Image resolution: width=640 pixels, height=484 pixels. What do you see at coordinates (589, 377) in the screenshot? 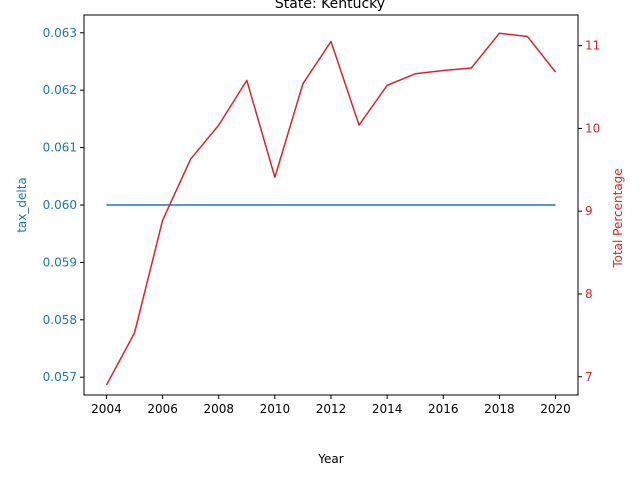
I see `y-right-tick-label: 7` at bounding box center [589, 377].